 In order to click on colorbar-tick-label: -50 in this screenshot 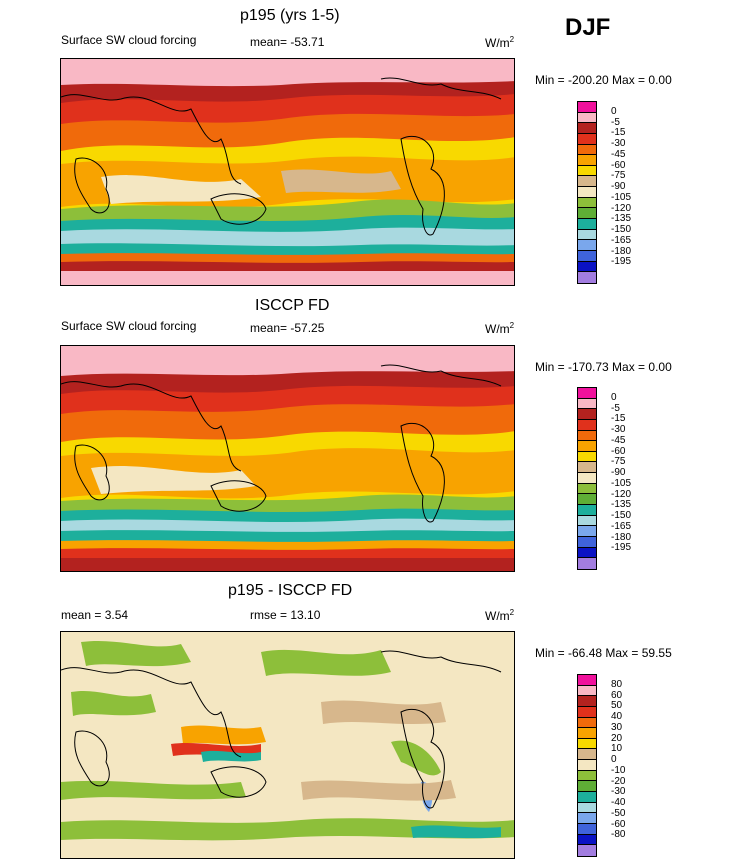, I will do `click(618, 813)`.